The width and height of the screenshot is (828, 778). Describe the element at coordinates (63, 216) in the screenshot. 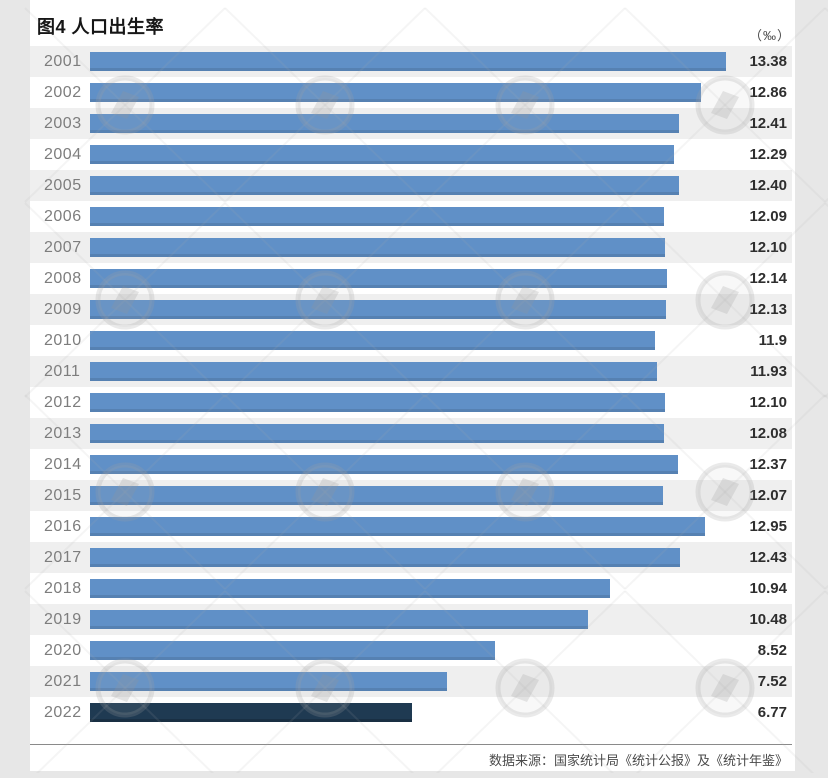

I see `year-label: 2006` at that location.